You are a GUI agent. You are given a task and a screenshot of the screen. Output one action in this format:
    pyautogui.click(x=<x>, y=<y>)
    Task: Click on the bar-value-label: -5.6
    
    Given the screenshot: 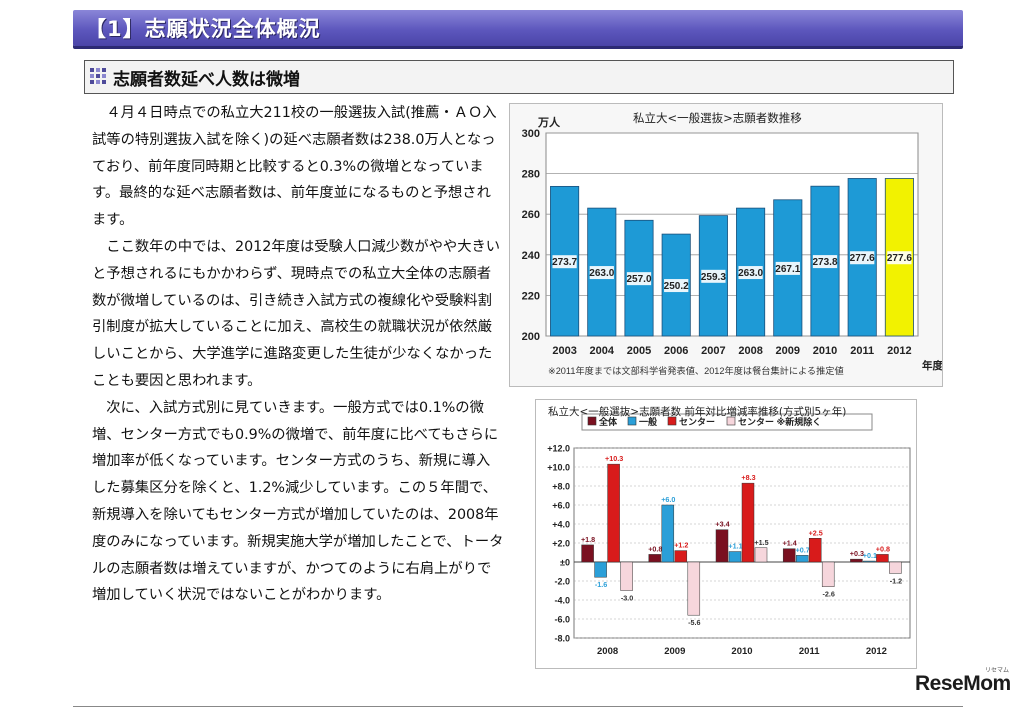 What is the action you would take?
    pyautogui.click(x=694, y=622)
    